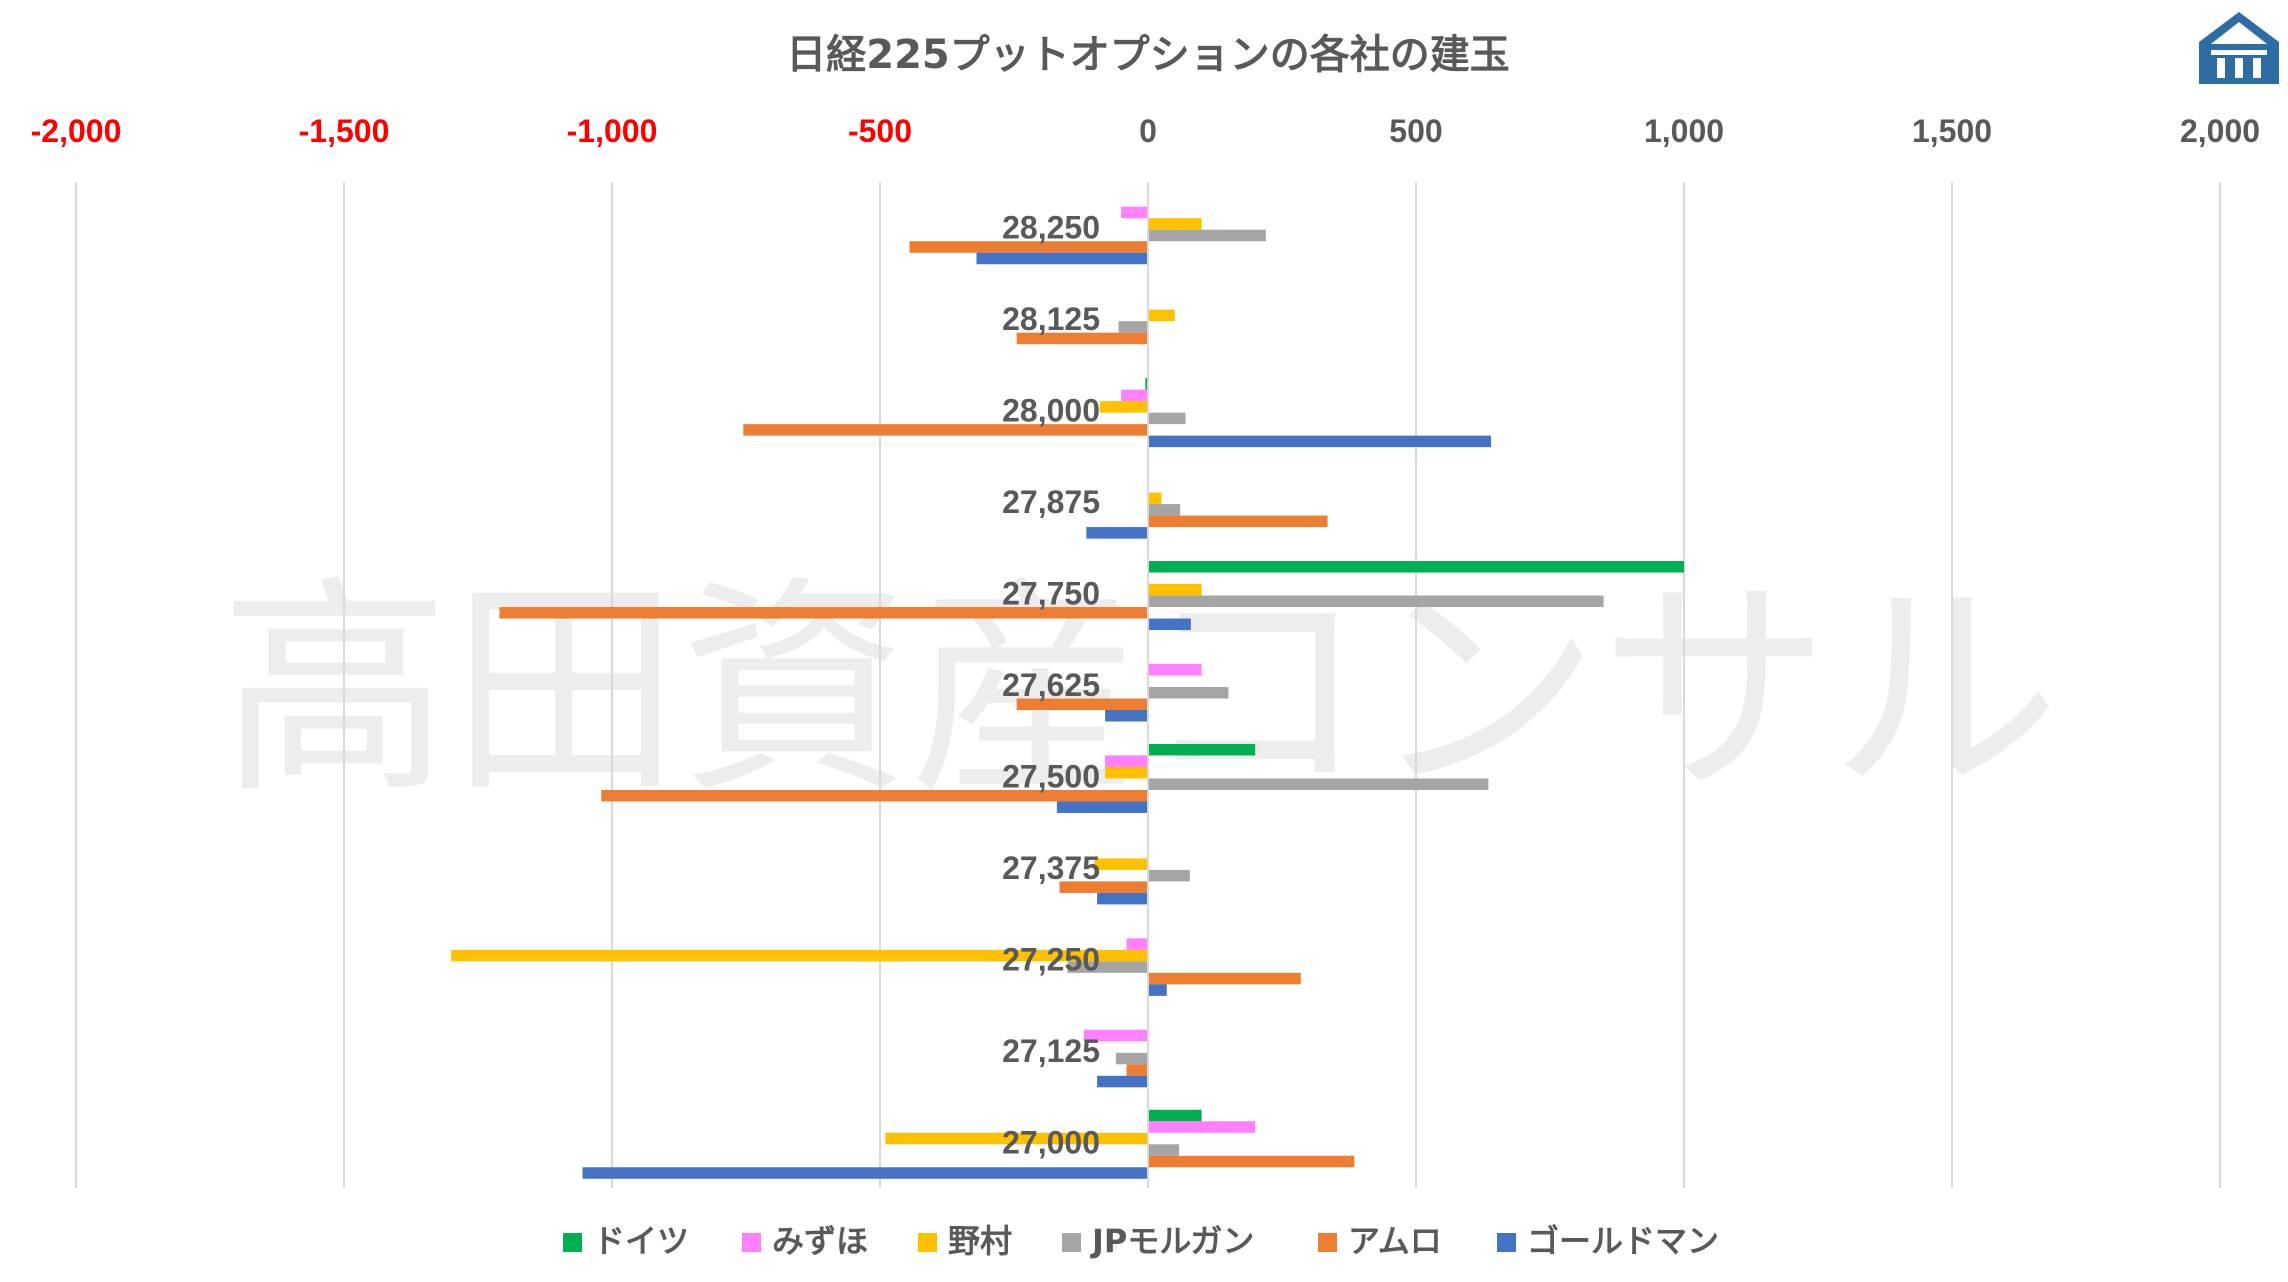 The height and width of the screenshot is (1282, 2288). What do you see at coordinates (1148, 55) in the screenshot?
I see `chart-title: 日経225プットオプションの各社の建玉` at bounding box center [1148, 55].